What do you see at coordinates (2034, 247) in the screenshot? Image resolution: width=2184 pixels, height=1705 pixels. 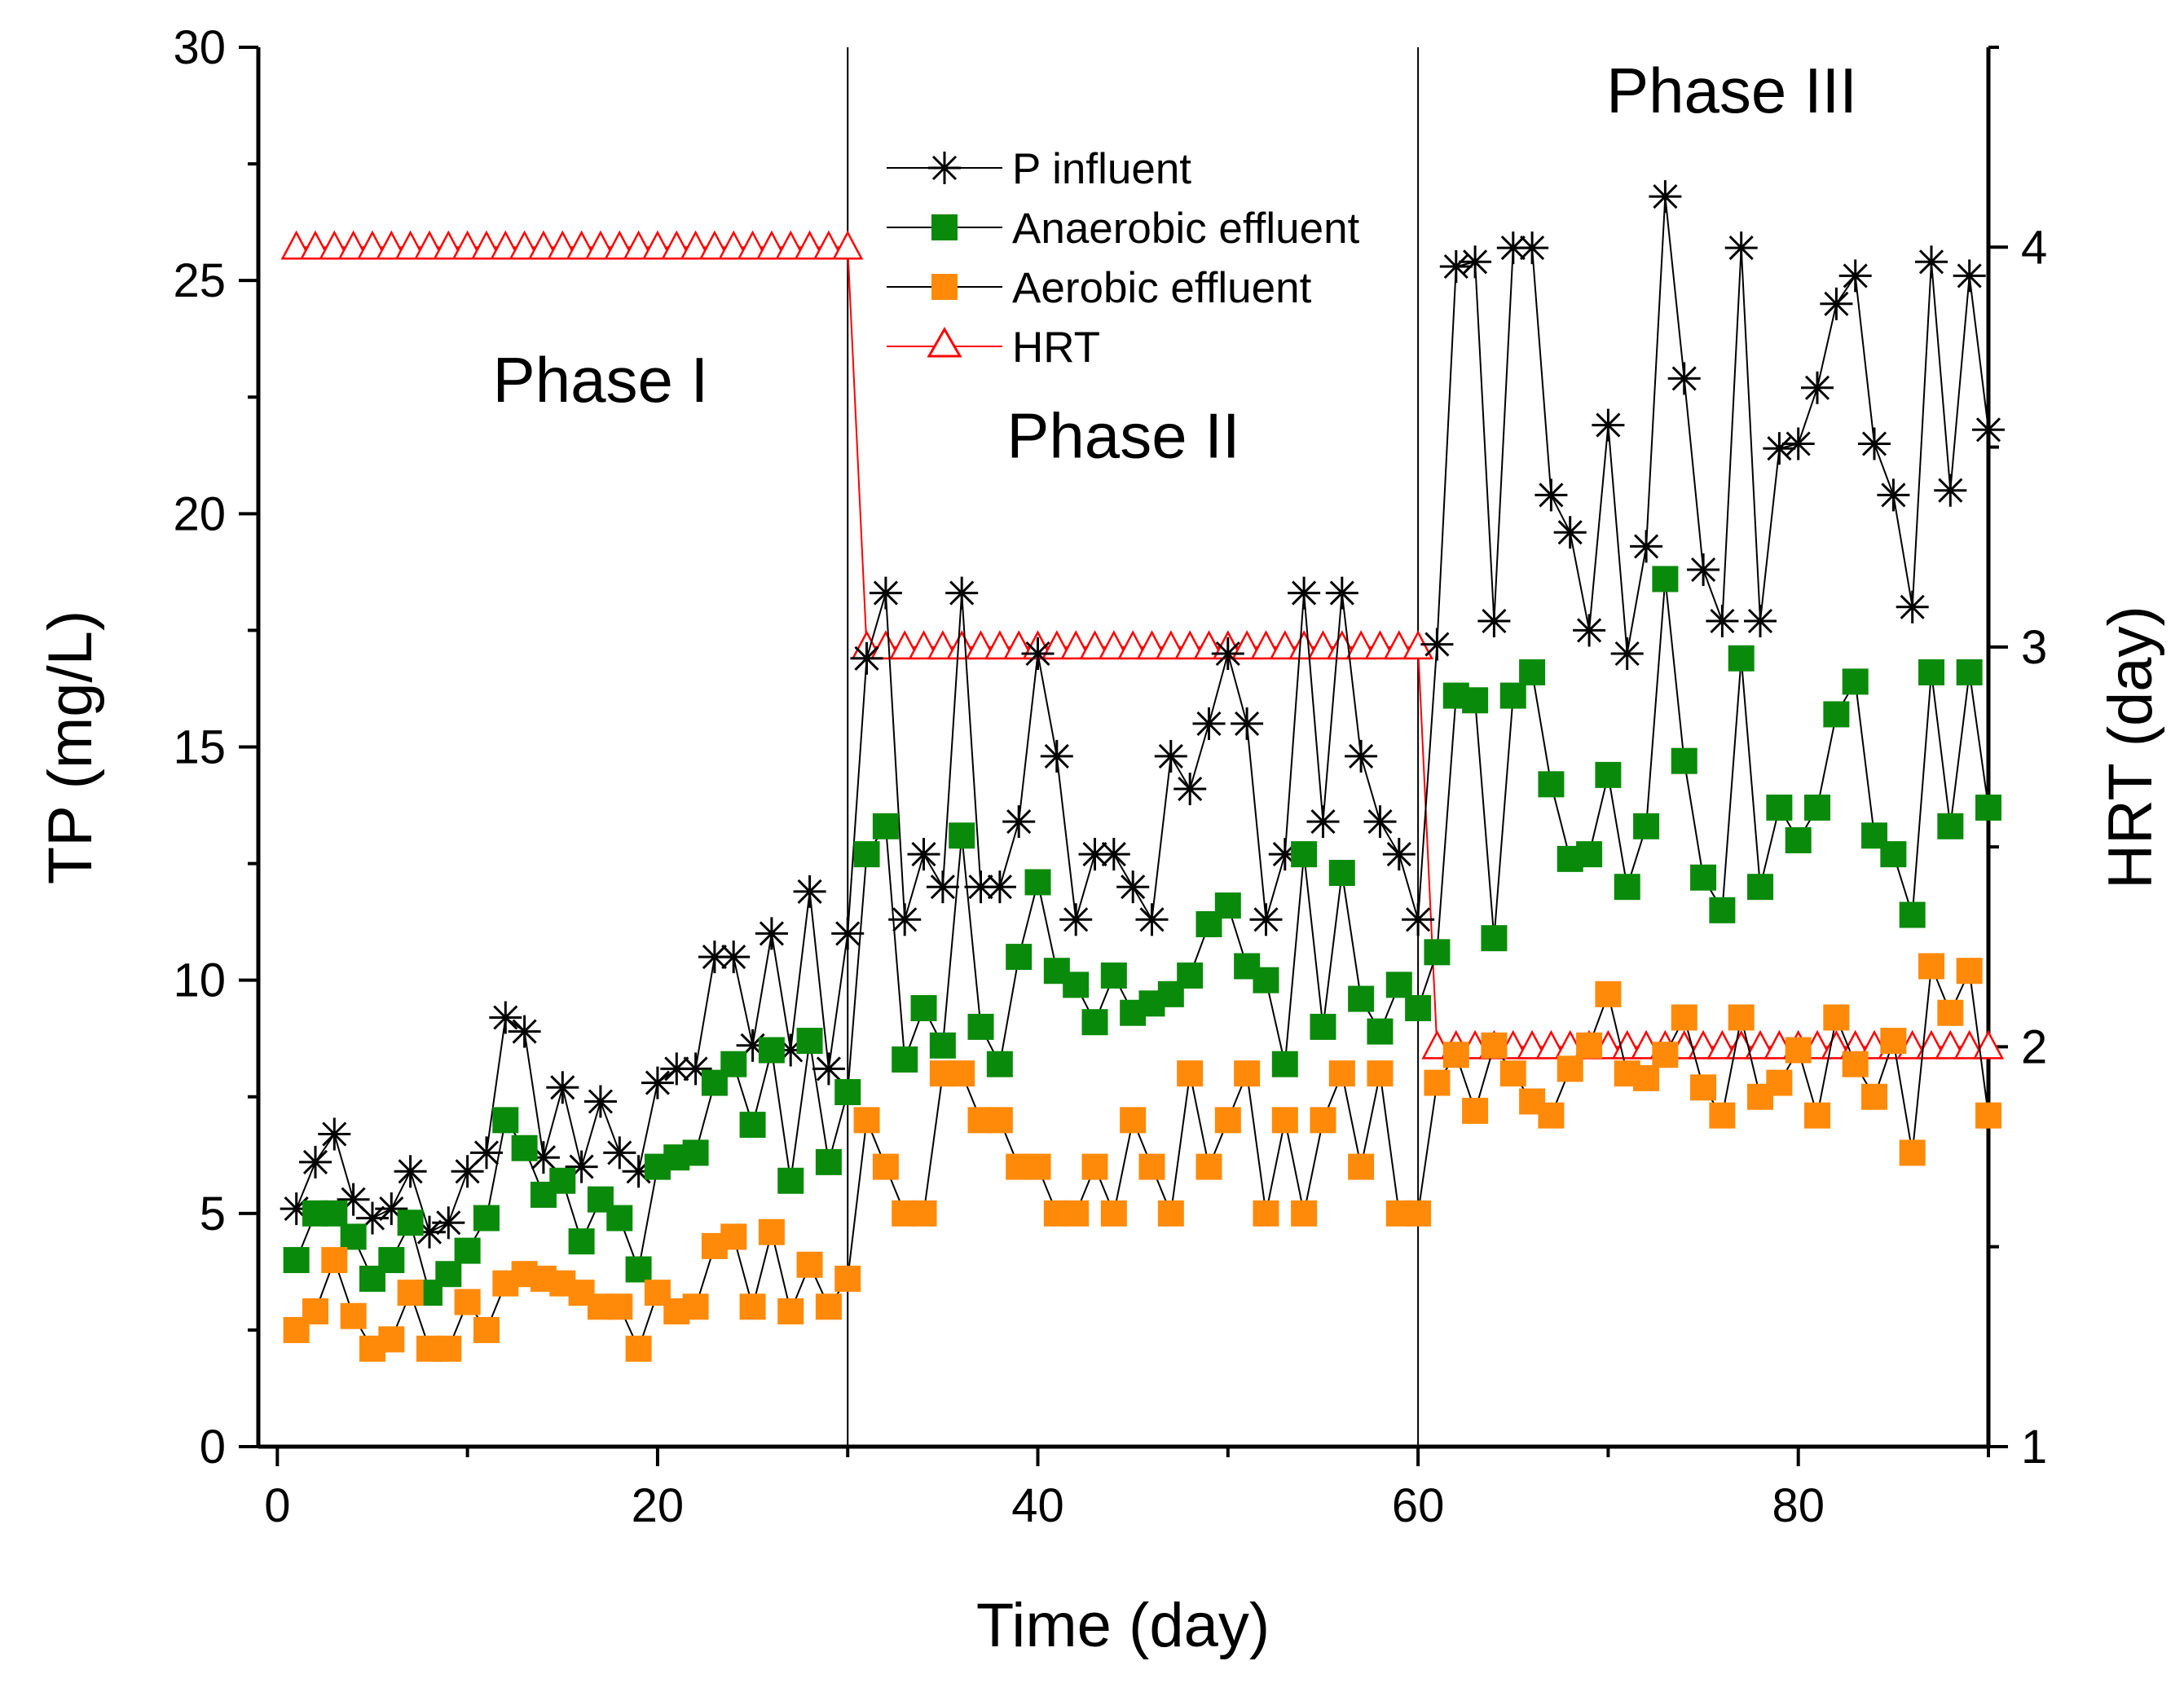 I see `y2-tick-label: 4` at bounding box center [2034, 247].